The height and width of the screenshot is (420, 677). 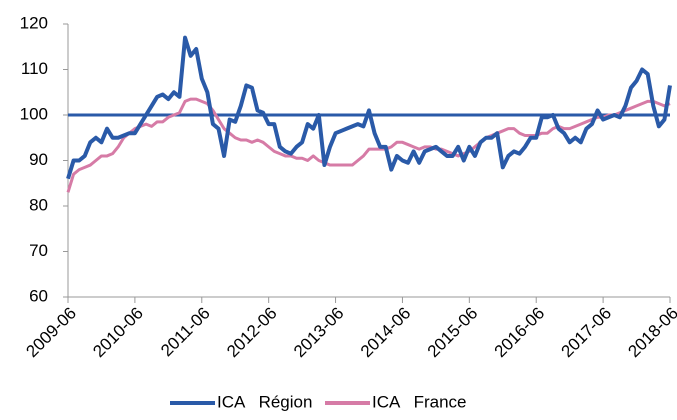 What do you see at coordinates (38, 204) in the screenshot?
I see `y-tick-label: 80` at bounding box center [38, 204].